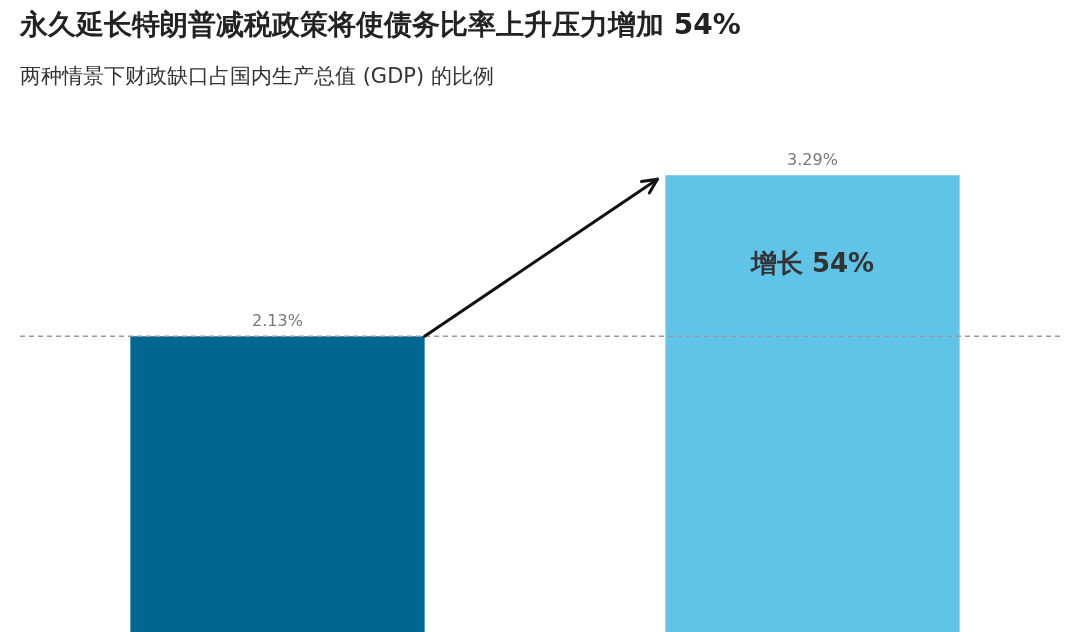 The width and height of the screenshot is (1080, 632). Describe the element at coordinates (380, 25) in the screenshot. I see `chart-title: 永久延长特朗普减税政策将使债务比率上升压力增加 54%` at that location.